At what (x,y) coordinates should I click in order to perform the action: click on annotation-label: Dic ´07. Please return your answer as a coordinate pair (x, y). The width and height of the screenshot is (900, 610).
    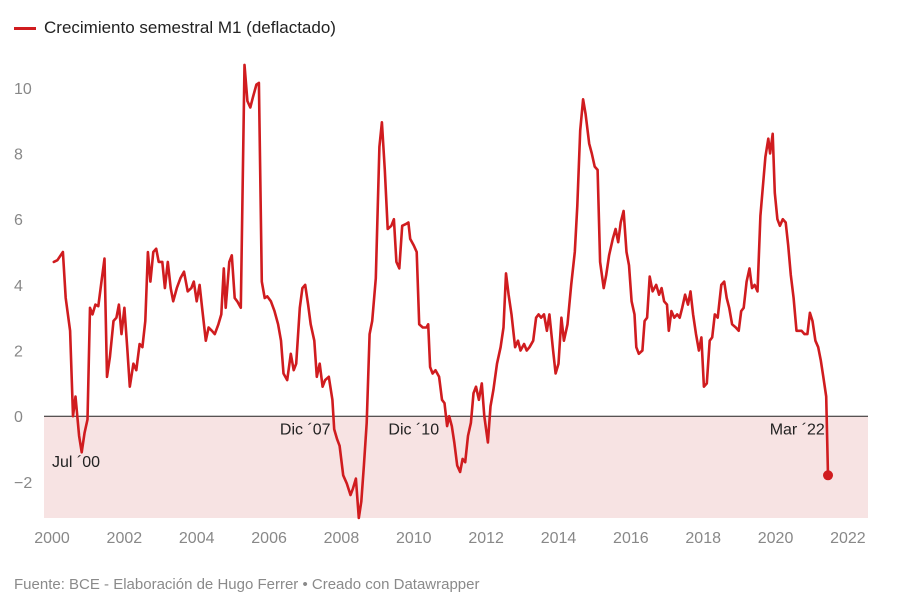
    Looking at the image, I should click on (305, 429).